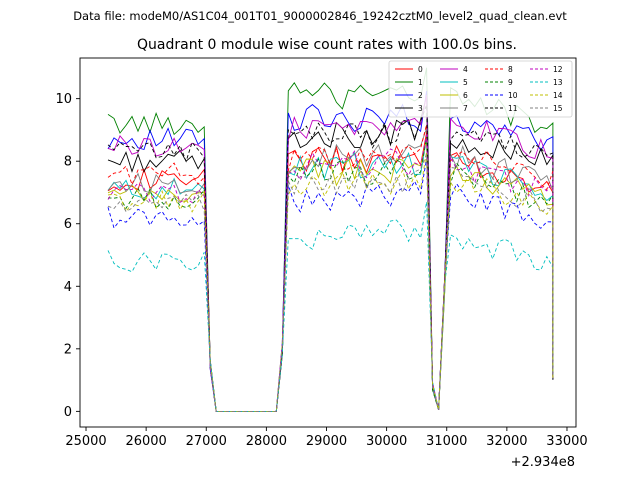 The width and height of the screenshot is (640, 480). I want to click on y-tick-label: 4, so click(68, 287).